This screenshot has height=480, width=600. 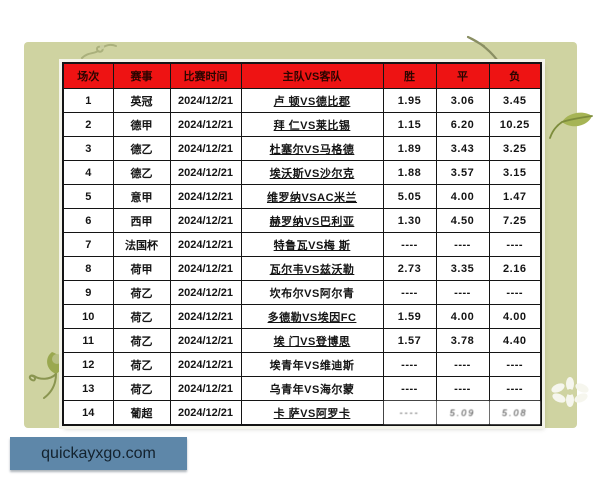 I want to click on cell-odds-draw: 3.78, so click(x=462, y=340).